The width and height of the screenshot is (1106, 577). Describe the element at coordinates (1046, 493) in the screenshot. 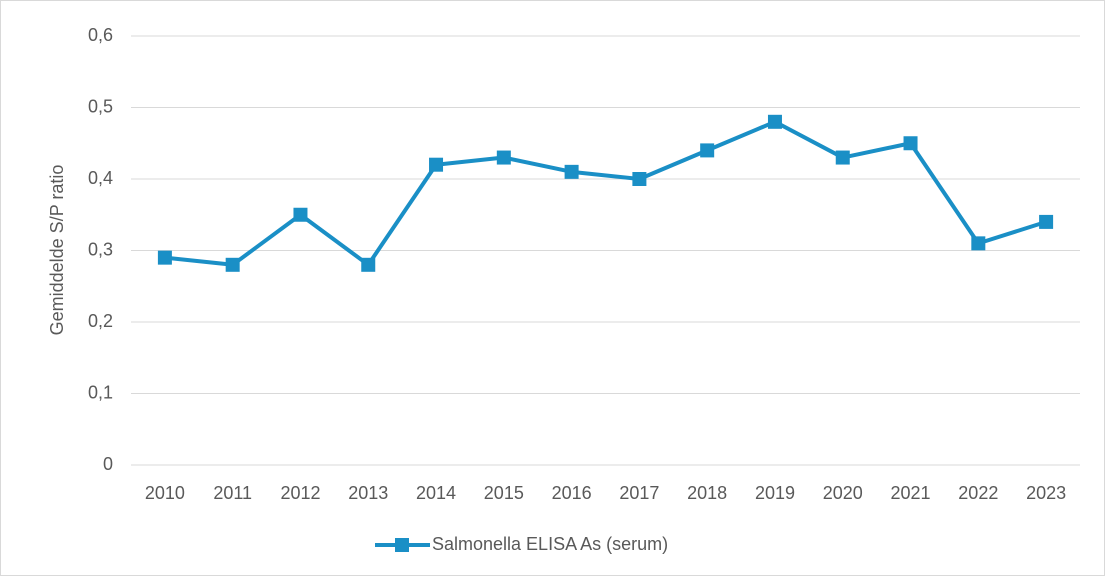

I see `x-tick-label: 2023` at that location.